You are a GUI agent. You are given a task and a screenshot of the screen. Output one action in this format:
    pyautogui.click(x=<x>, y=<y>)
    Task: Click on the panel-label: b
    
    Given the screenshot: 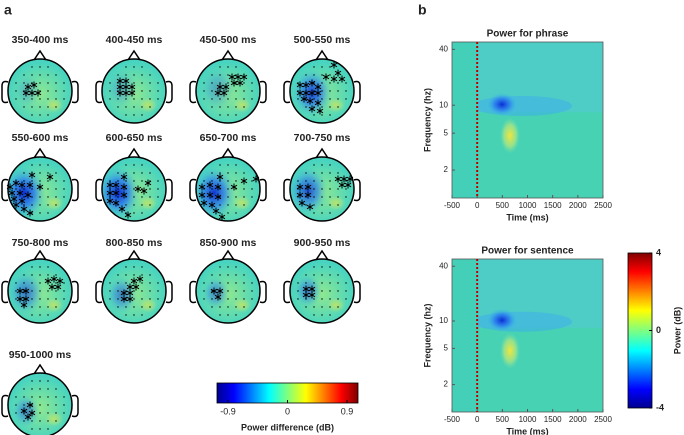 What is the action you would take?
    pyautogui.click(x=422, y=10)
    